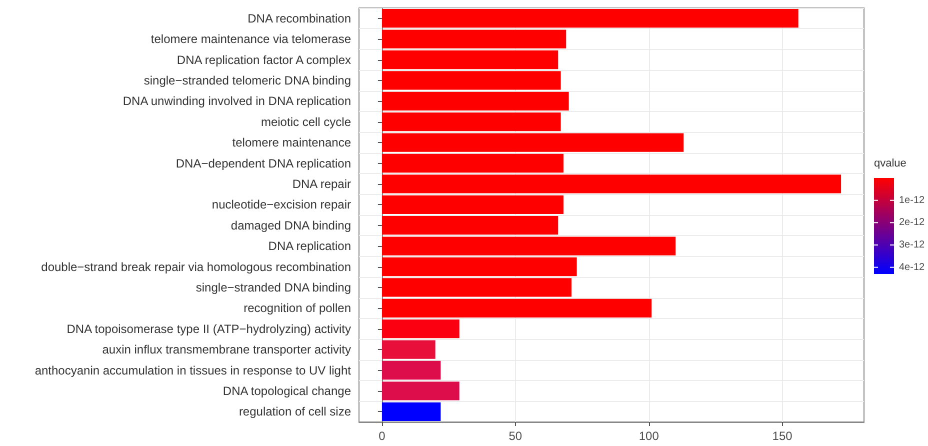 The width and height of the screenshot is (928, 446). I want to click on y-tick-label: telomere maintenance, so click(292, 143).